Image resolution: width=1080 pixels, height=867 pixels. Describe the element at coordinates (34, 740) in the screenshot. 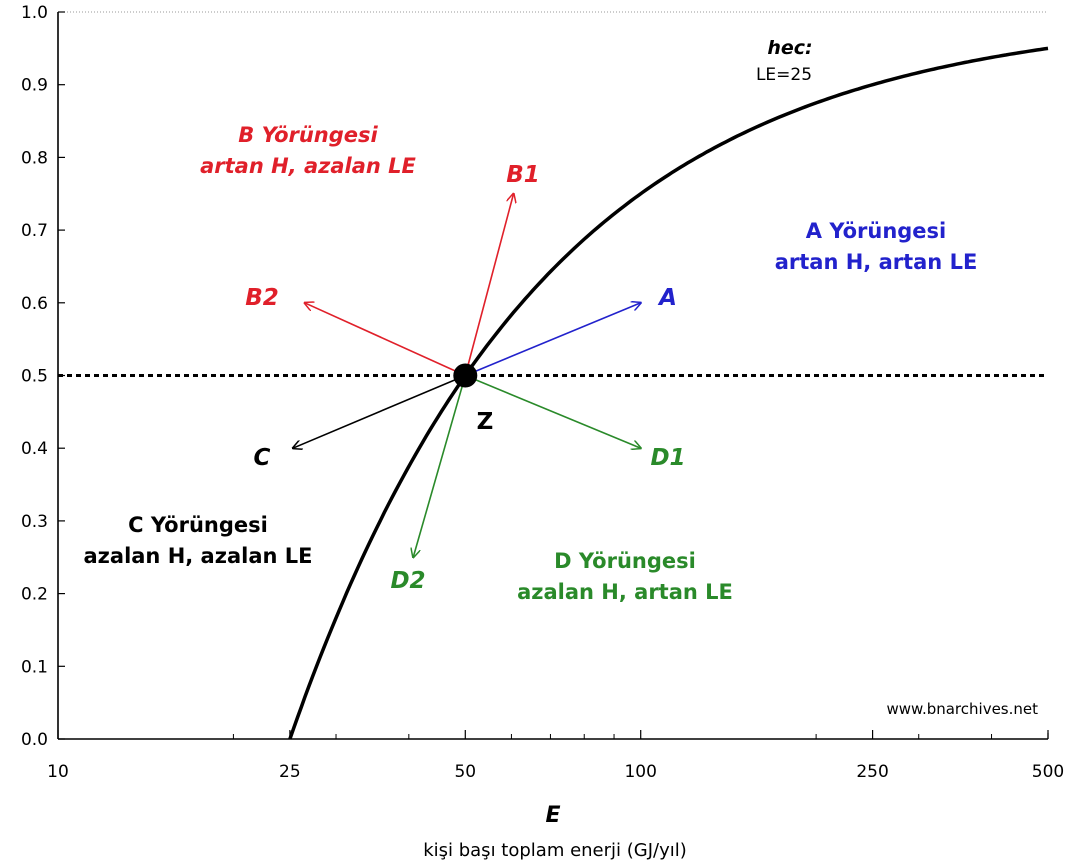

I see `y-tick-label: 0.0` at that location.